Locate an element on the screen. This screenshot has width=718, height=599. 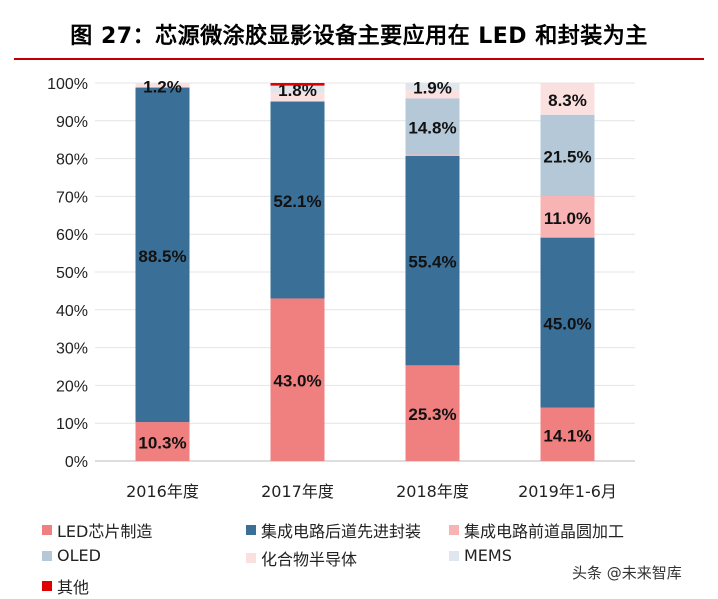
legend-item: 集成电路前道晶圆加工 is located at coordinates (536, 530).